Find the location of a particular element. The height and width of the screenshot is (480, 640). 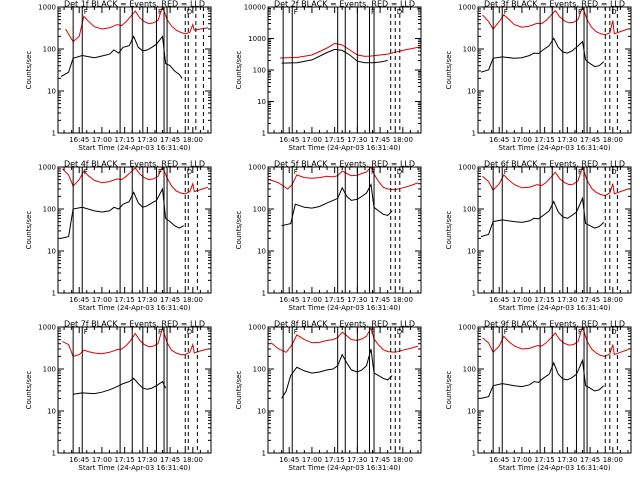

y-tick-label: 10000 is located at coordinates (255, 8).